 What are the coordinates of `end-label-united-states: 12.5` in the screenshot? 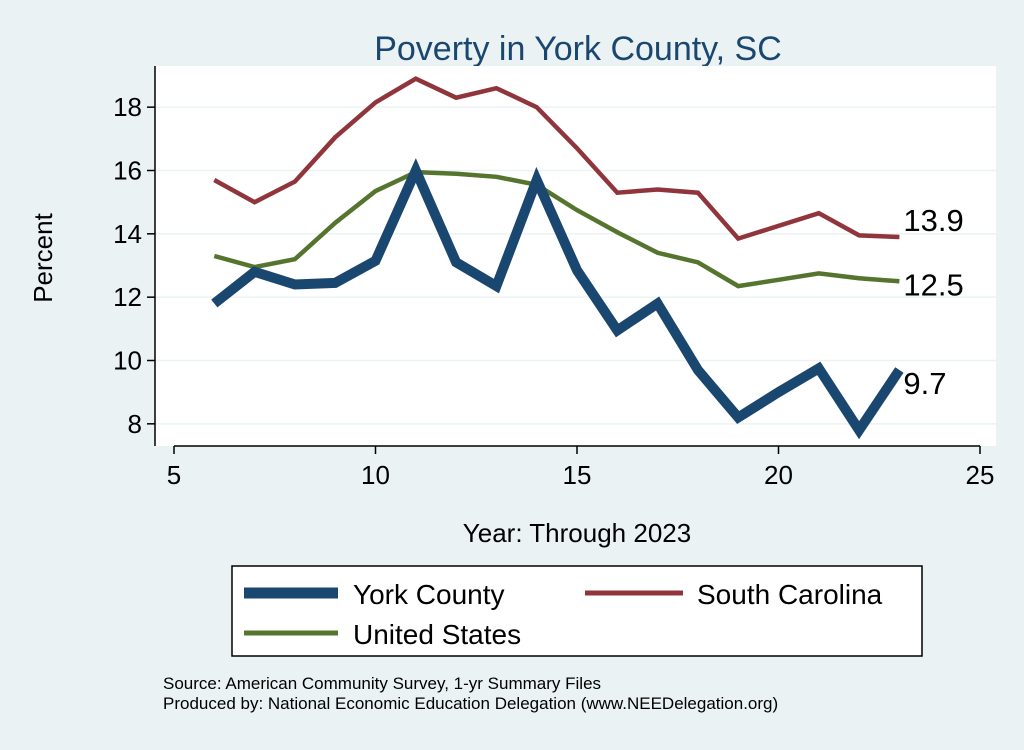 It's located at (933, 284).